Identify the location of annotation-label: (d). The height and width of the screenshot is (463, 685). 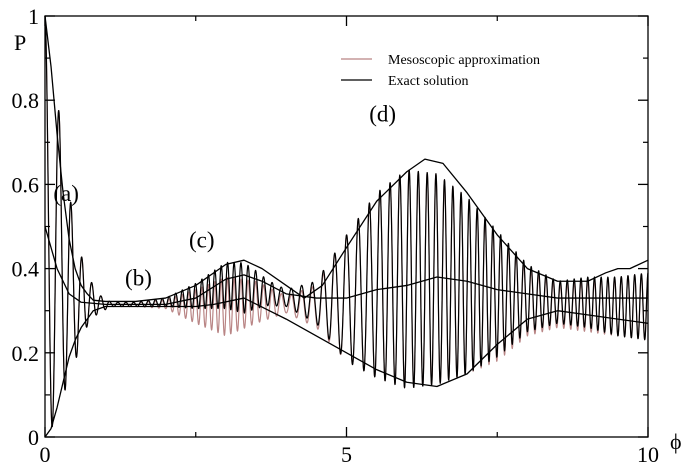
(382, 113).